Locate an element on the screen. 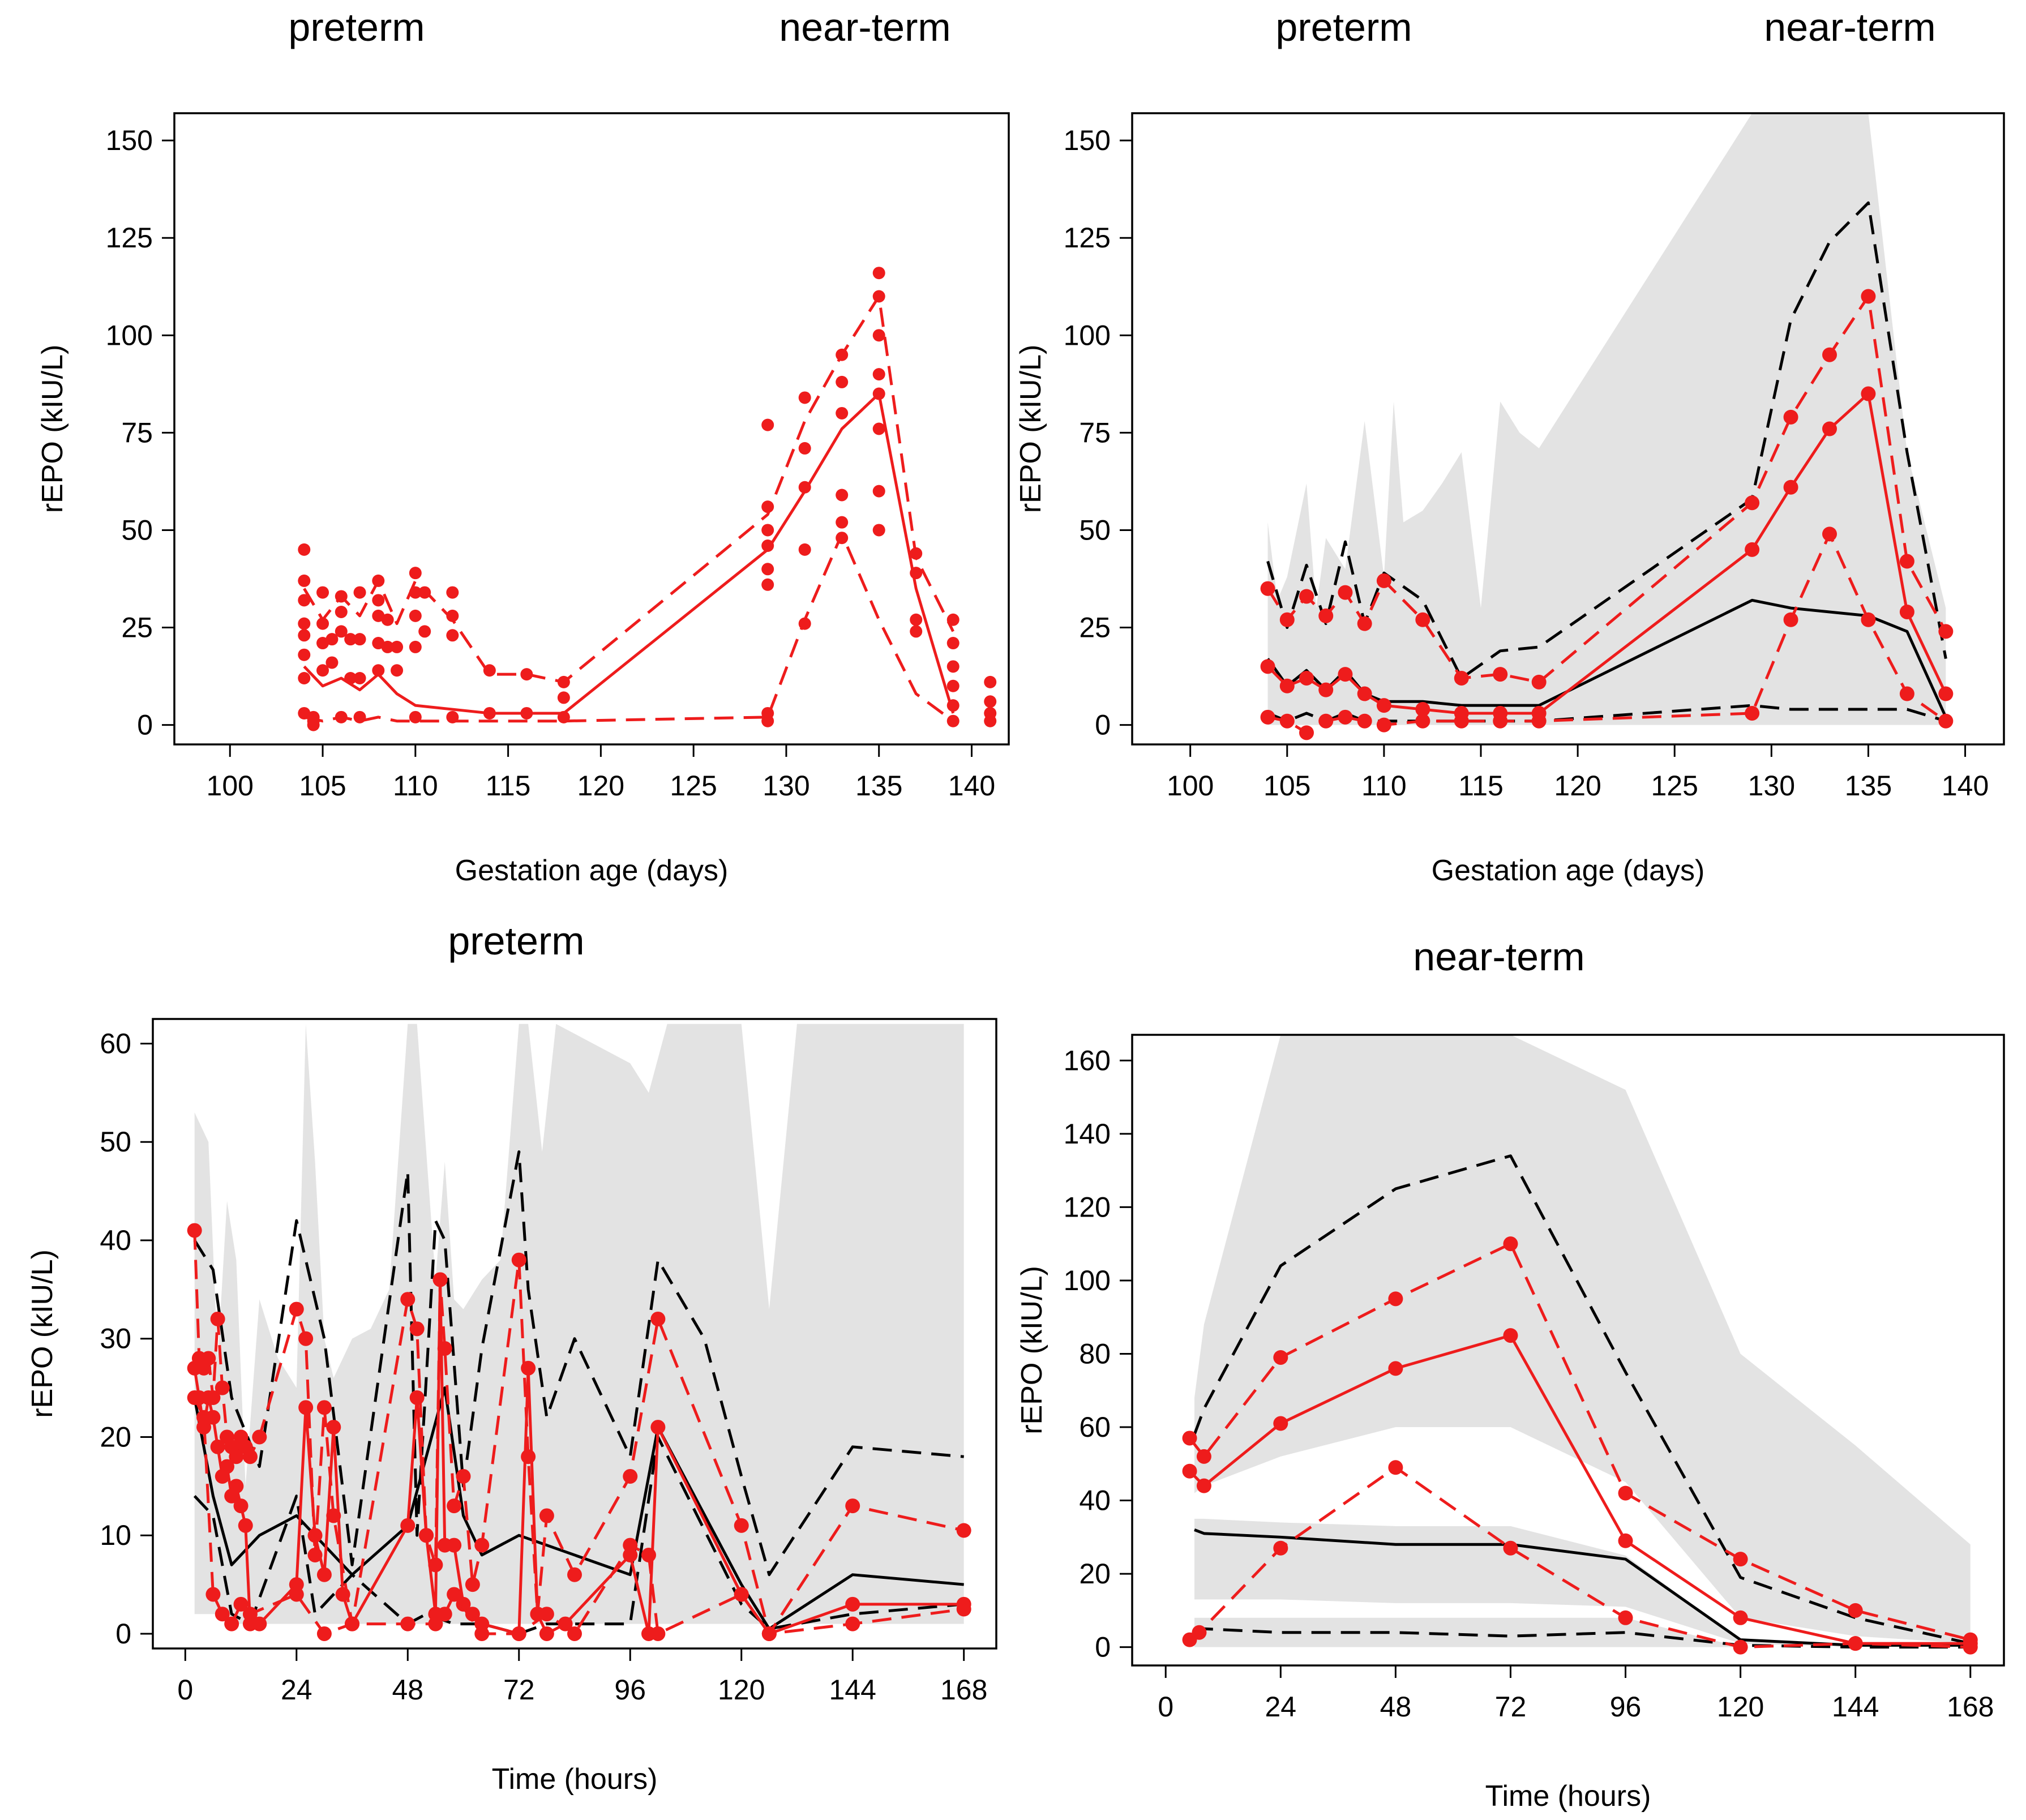 The height and width of the screenshot is (1820, 2026). x-tick-label-5: 125 is located at coordinates (1674, 786).